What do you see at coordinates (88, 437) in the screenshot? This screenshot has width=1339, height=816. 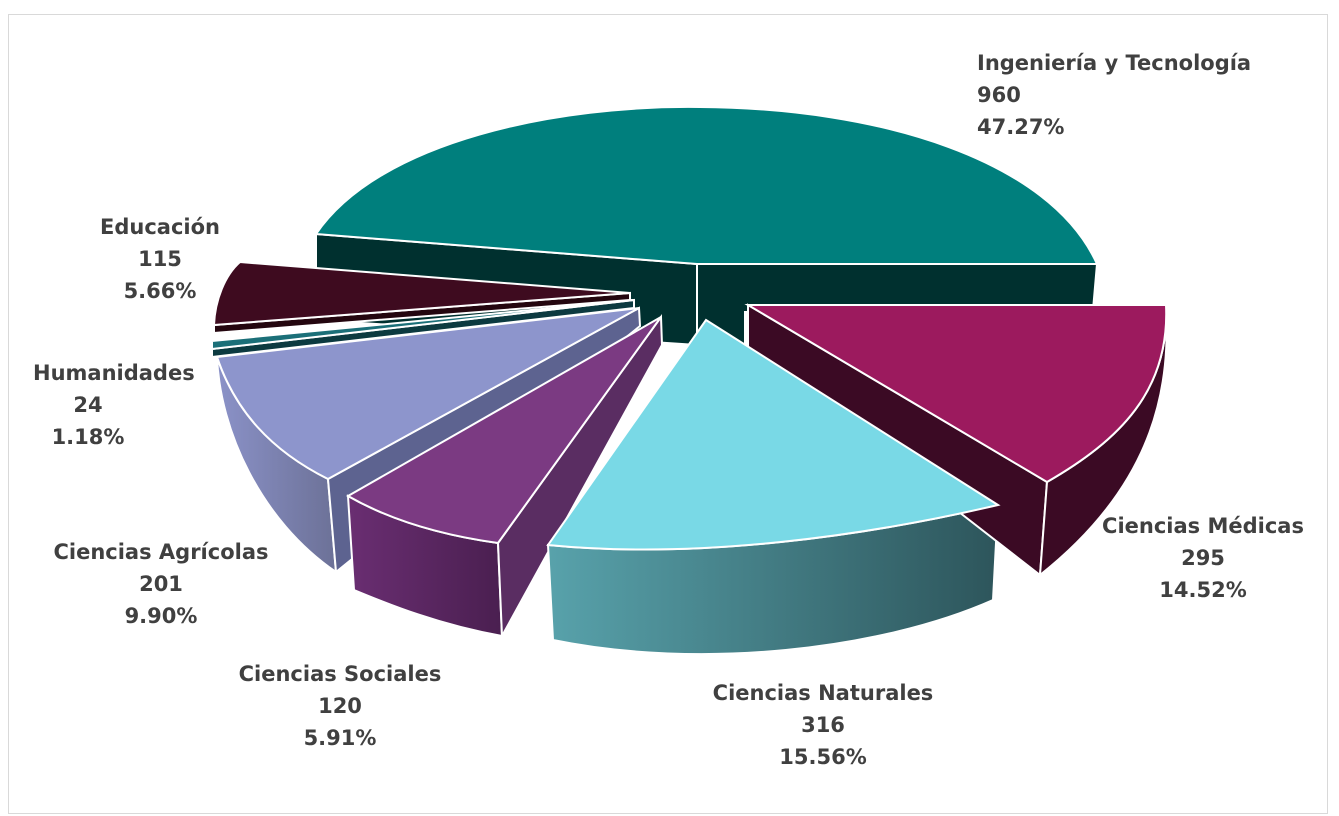 I see `label-percent: 1.18%` at bounding box center [88, 437].